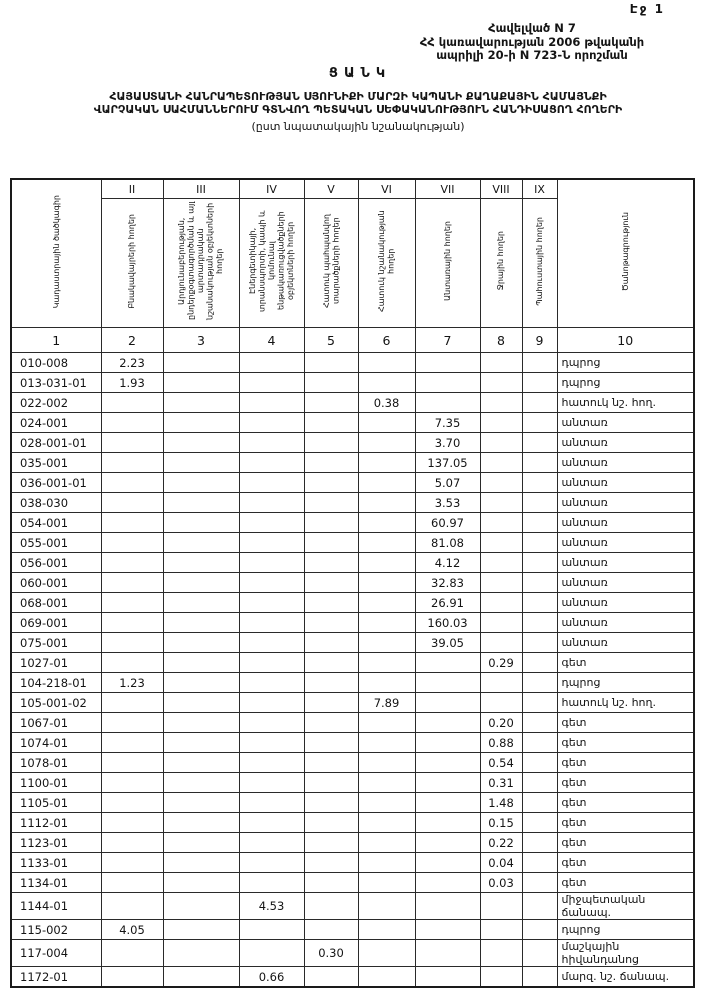  I want to click on table-row: 024-001 7.35 անտառ, so click(352, 422).